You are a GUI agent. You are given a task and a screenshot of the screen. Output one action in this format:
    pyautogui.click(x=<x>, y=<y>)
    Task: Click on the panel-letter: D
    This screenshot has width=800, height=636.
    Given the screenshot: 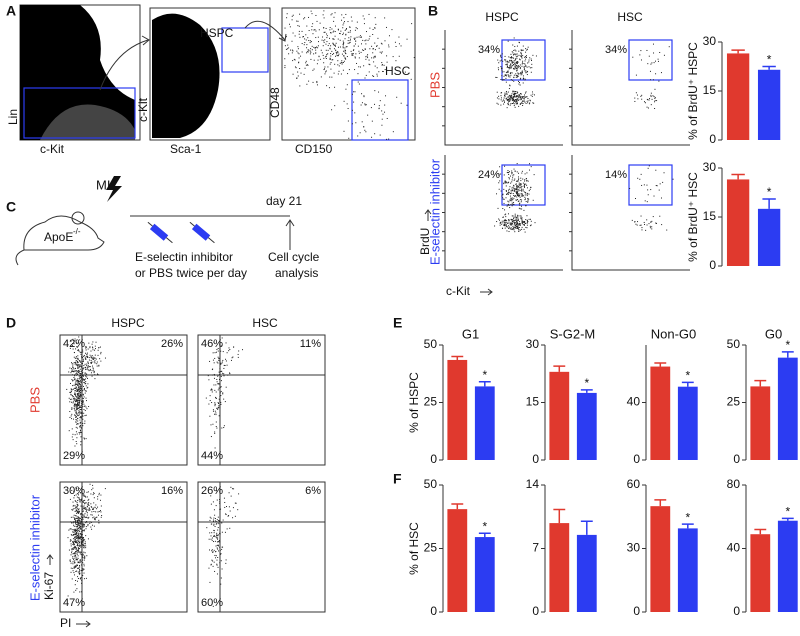 What is the action you would take?
    pyautogui.click(x=11, y=323)
    